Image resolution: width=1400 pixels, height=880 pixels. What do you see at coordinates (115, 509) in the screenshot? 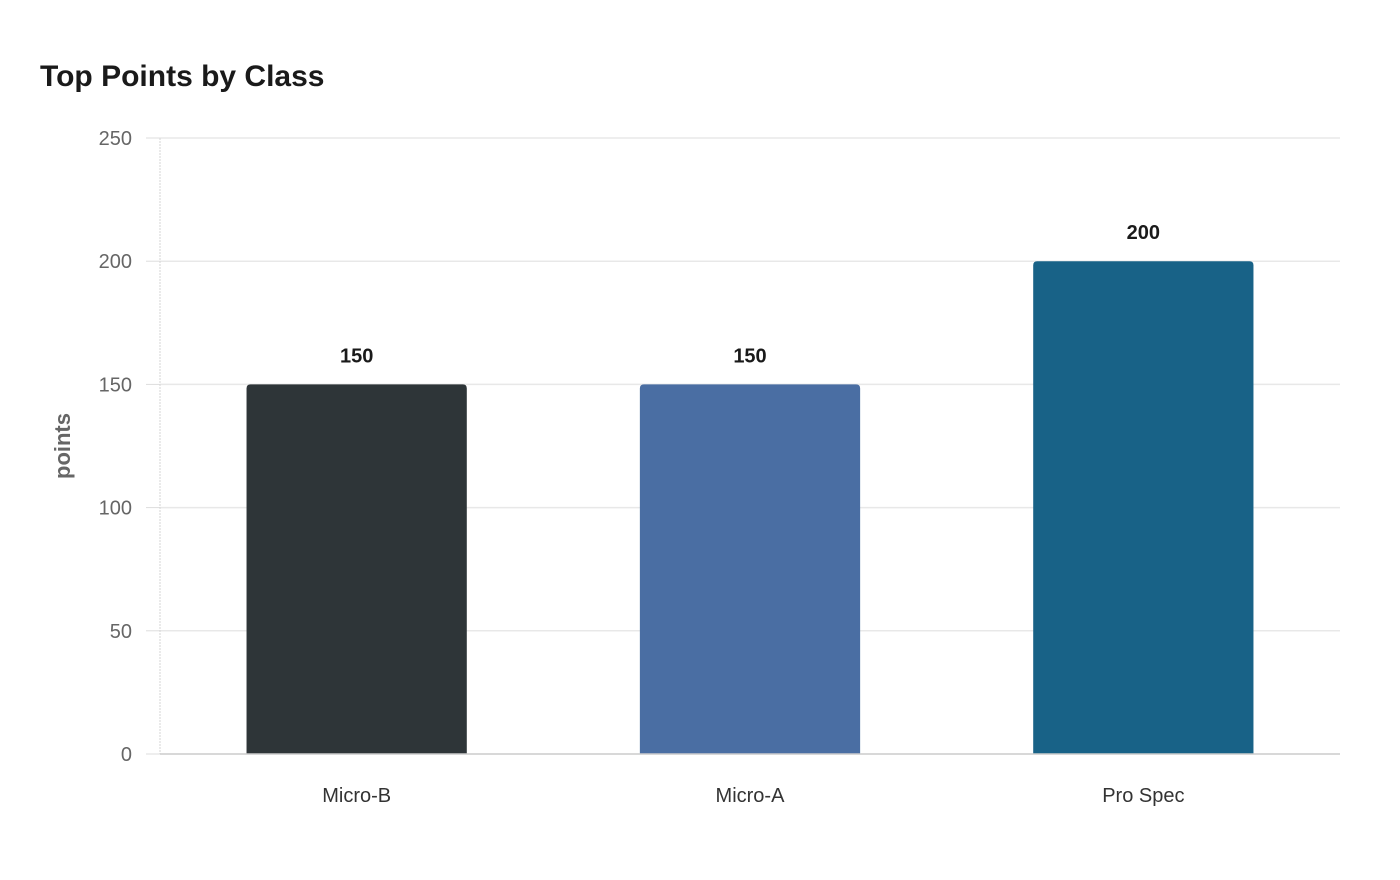
I see `y-tick-label: 100` at bounding box center [115, 509].